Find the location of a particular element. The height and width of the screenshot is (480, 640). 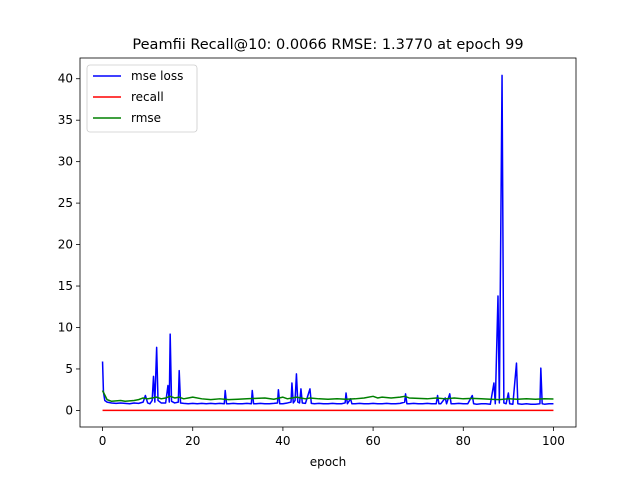

x-axis: 0 20 40 60 80 100 is located at coordinates (332, 437).